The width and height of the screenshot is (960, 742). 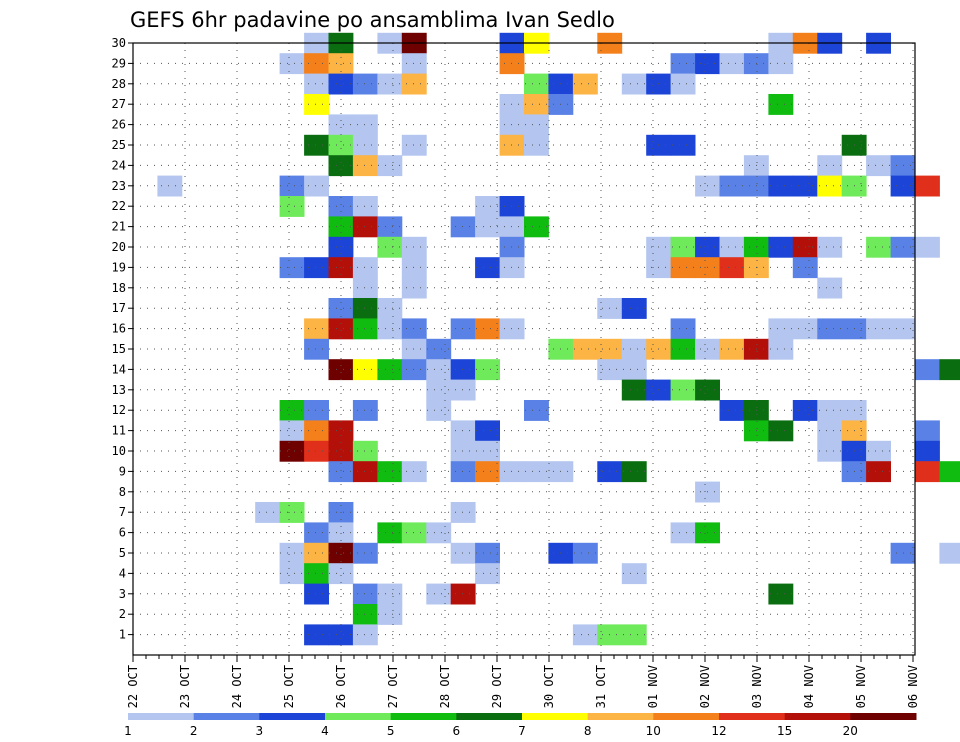 I want to click on legend-label: 7, so click(x=522, y=731).